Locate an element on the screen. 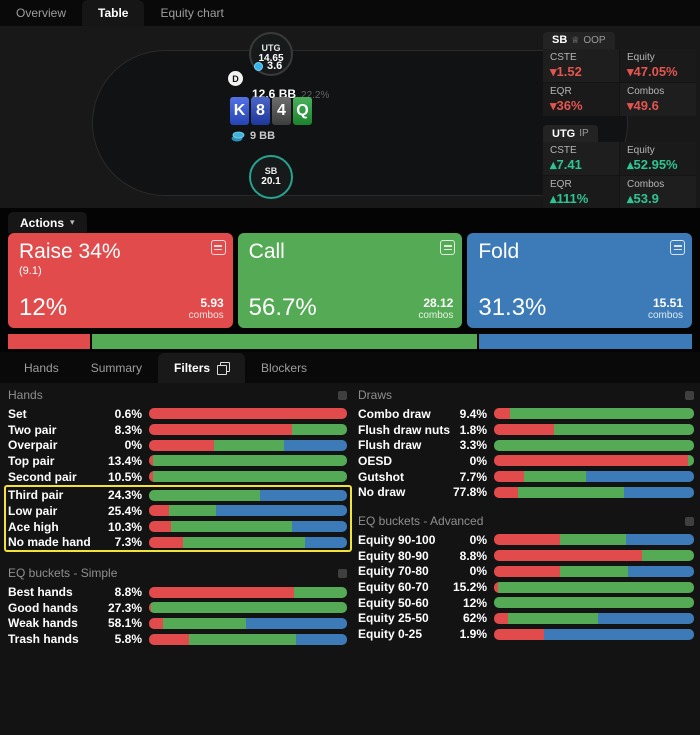  filter-row-good-hands: Good hands 27.3% is located at coordinates (177, 608).